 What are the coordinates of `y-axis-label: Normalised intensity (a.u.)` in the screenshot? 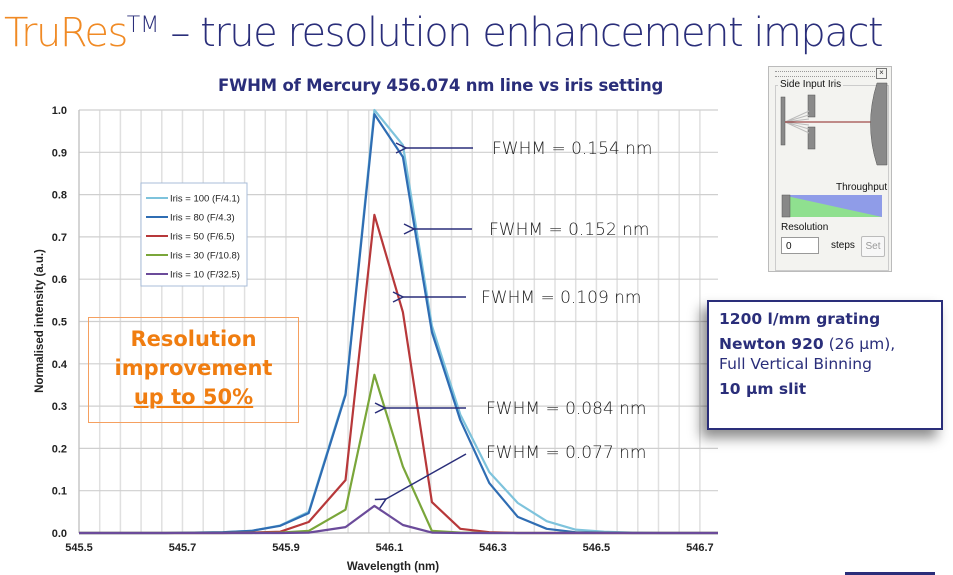 It's located at (40, 321).